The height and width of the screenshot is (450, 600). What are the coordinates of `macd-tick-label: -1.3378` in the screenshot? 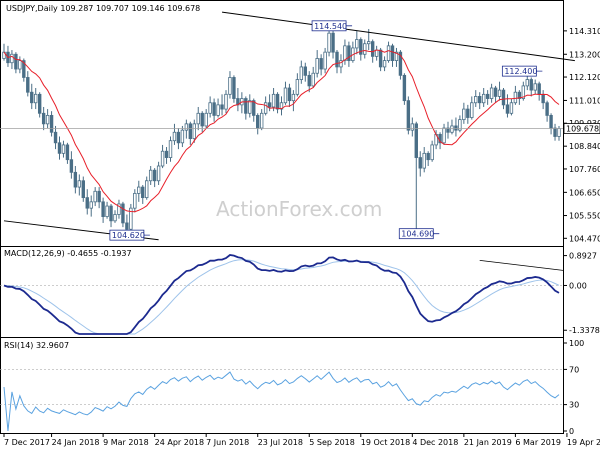 It's located at (584, 330).